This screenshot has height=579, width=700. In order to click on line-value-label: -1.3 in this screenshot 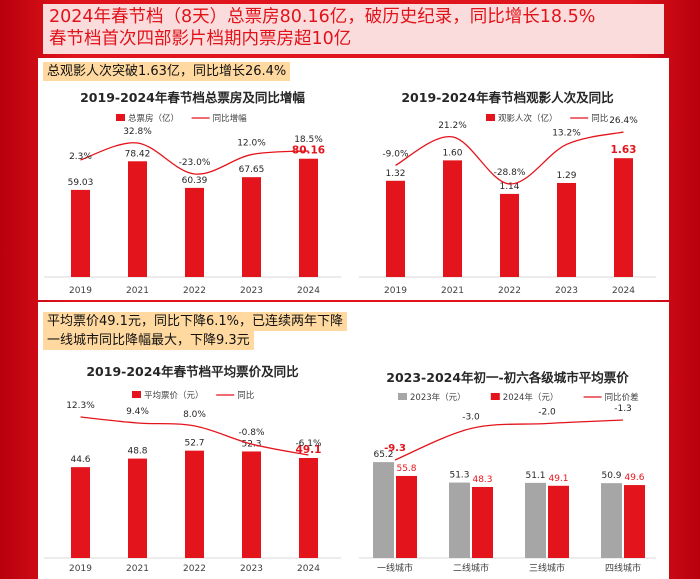, I will do `click(623, 409)`.